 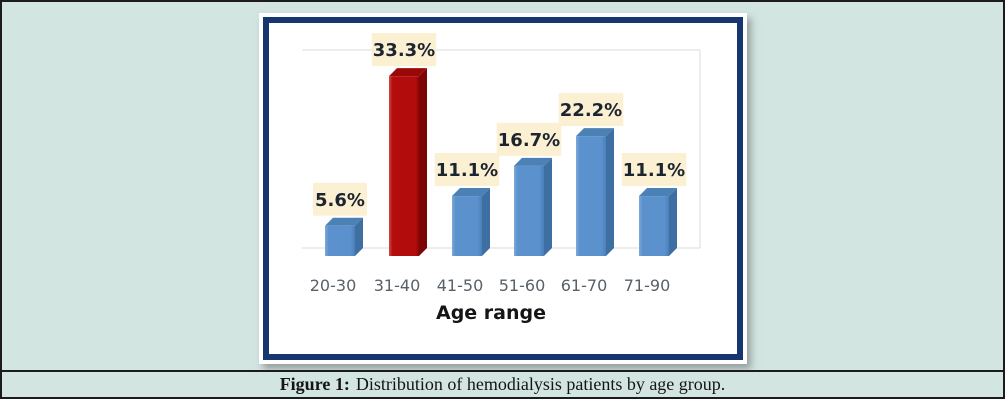 What do you see at coordinates (491, 313) in the screenshot?
I see `x-axis-title: Age range` at bounding box center [491, 313].